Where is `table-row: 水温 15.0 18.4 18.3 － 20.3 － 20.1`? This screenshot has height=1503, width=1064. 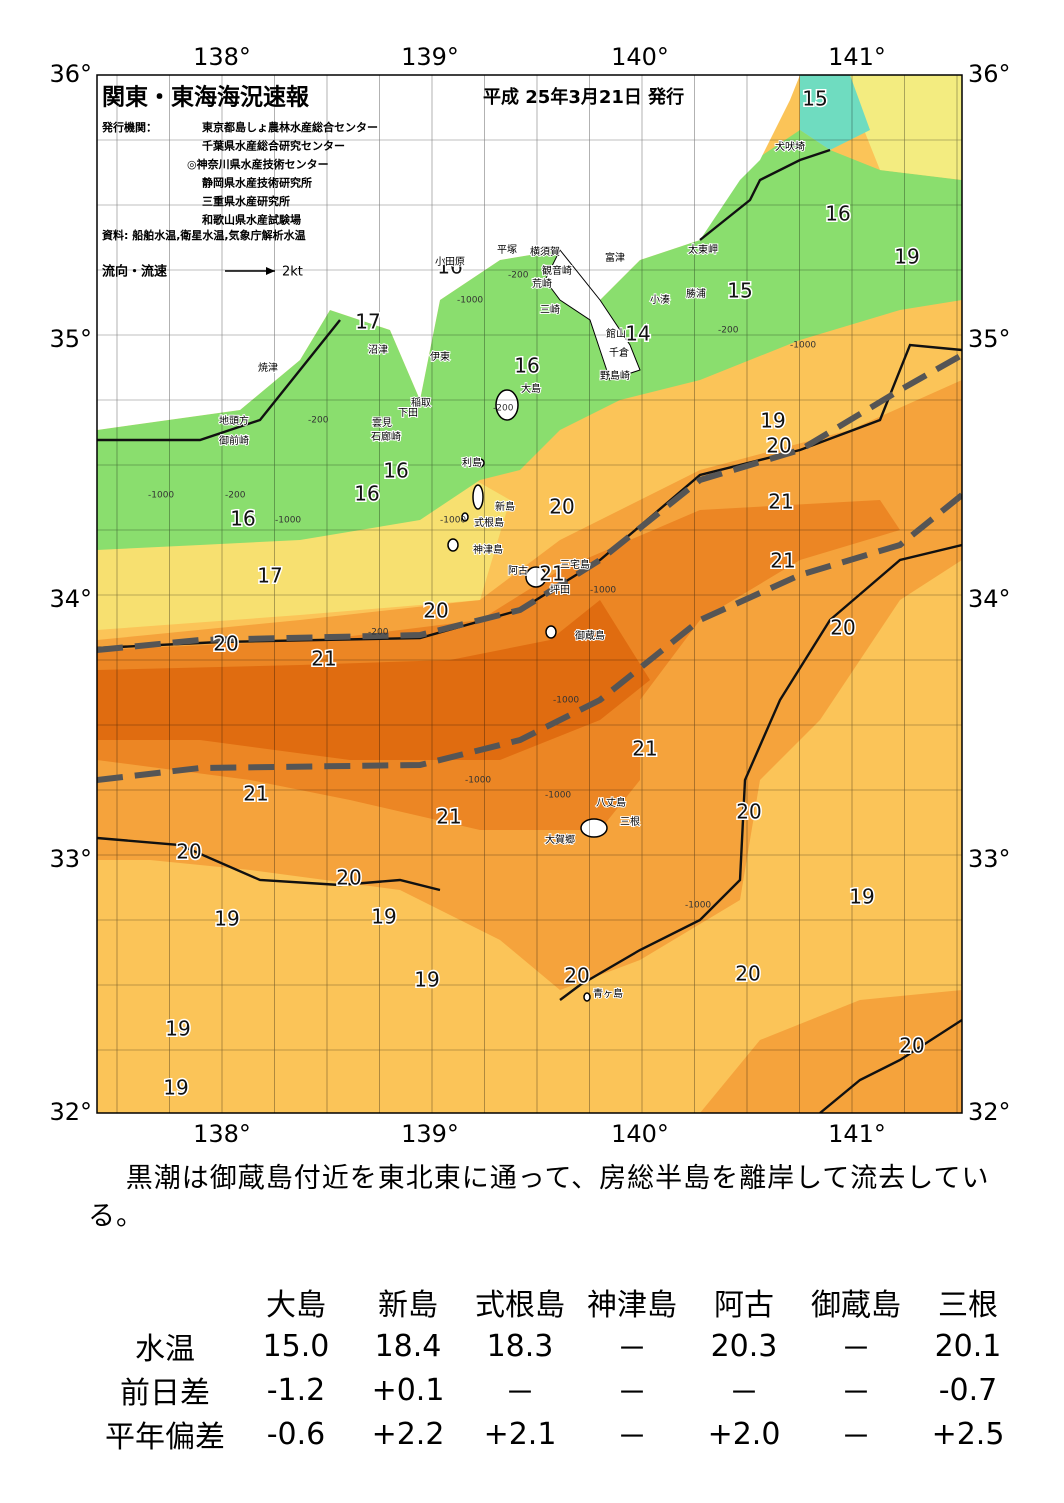
table-row: 水温 15.0 18.4 18.3 － 20.3 － 20.1 is located at coordinates (557, 1346).